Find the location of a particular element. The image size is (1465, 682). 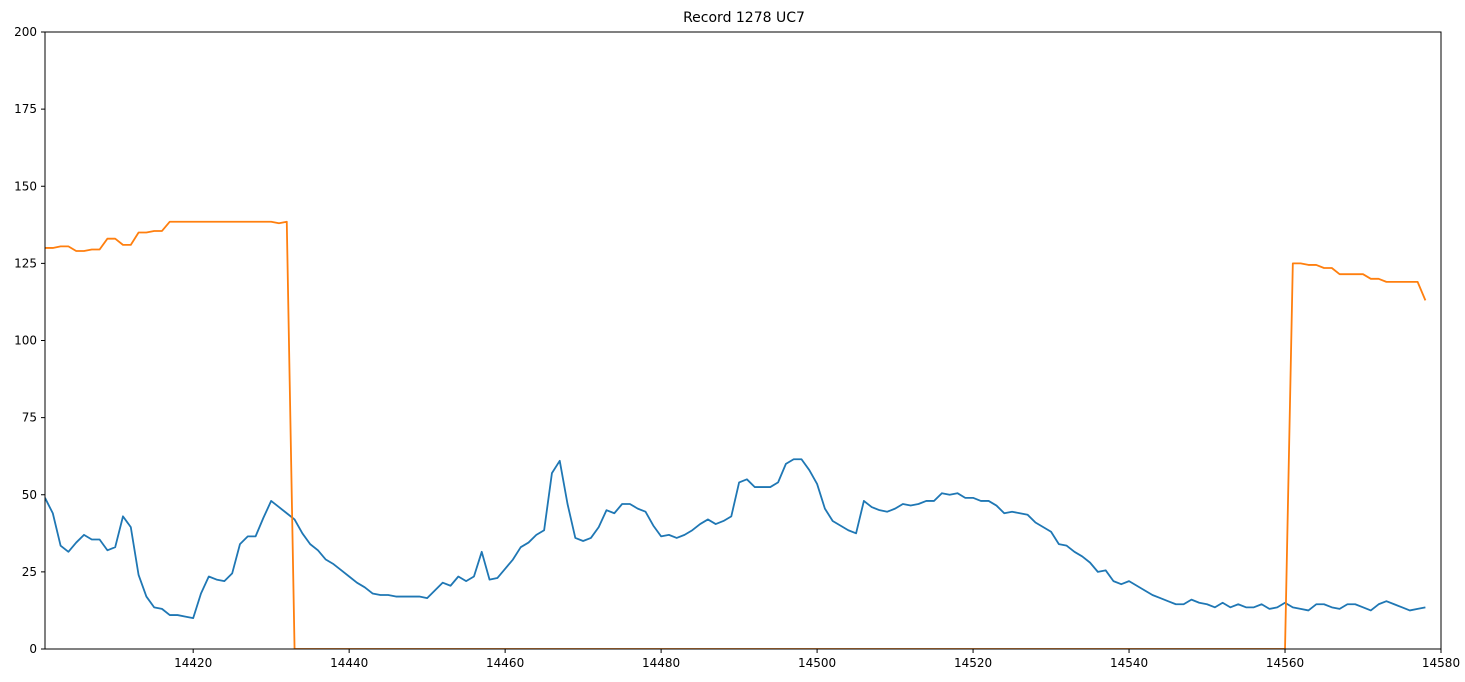

x-tick-label: 14500 is located at coordinates (817, 663).